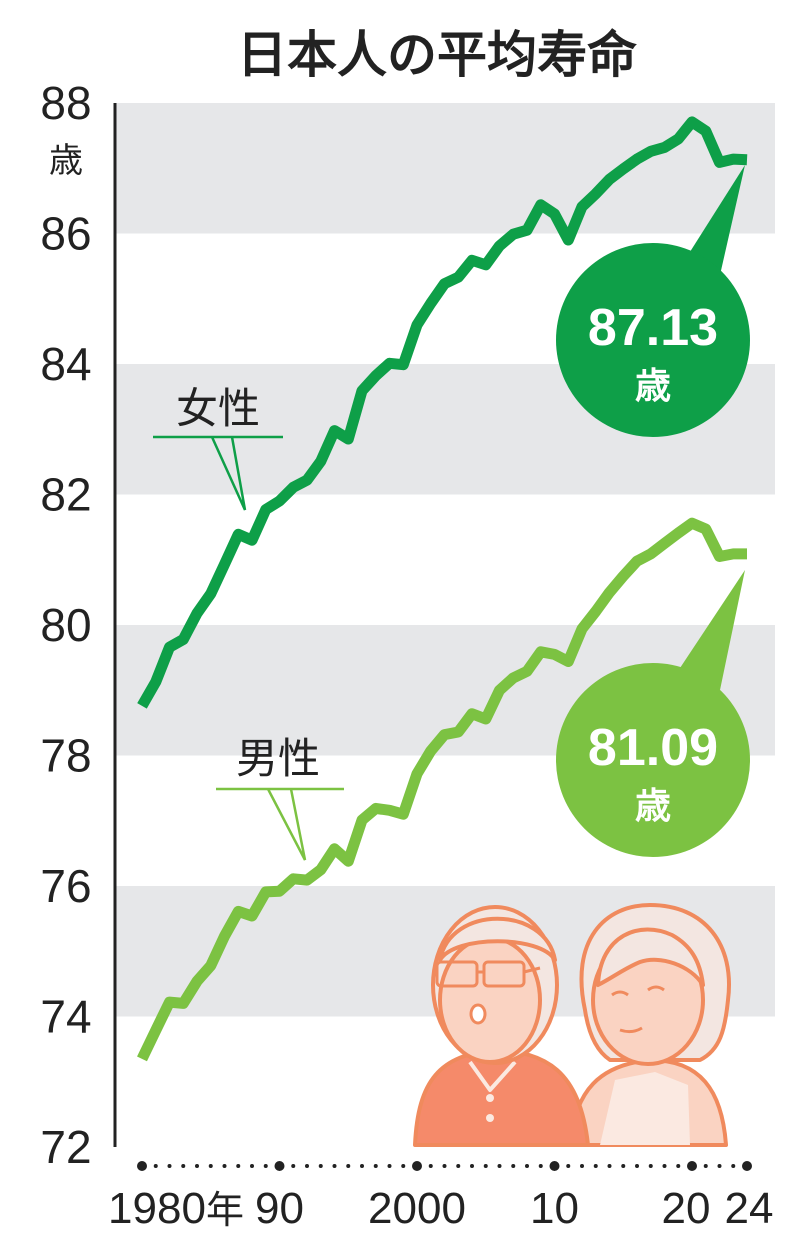 The width and height of the screenshot is (800, 1251). What do you see at coordinates (279, 1208) in the screenshot?
I see `x-tick-label: 90` at bounding box center [279, 1208].